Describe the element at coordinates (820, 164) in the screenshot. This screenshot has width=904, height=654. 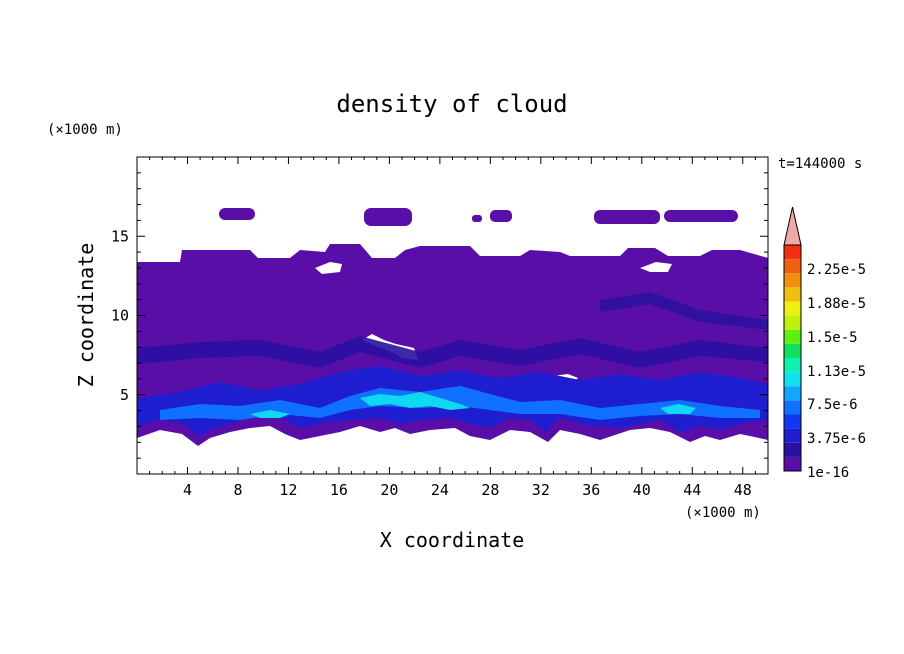
I see `time-label: t=144000 s` at that location.